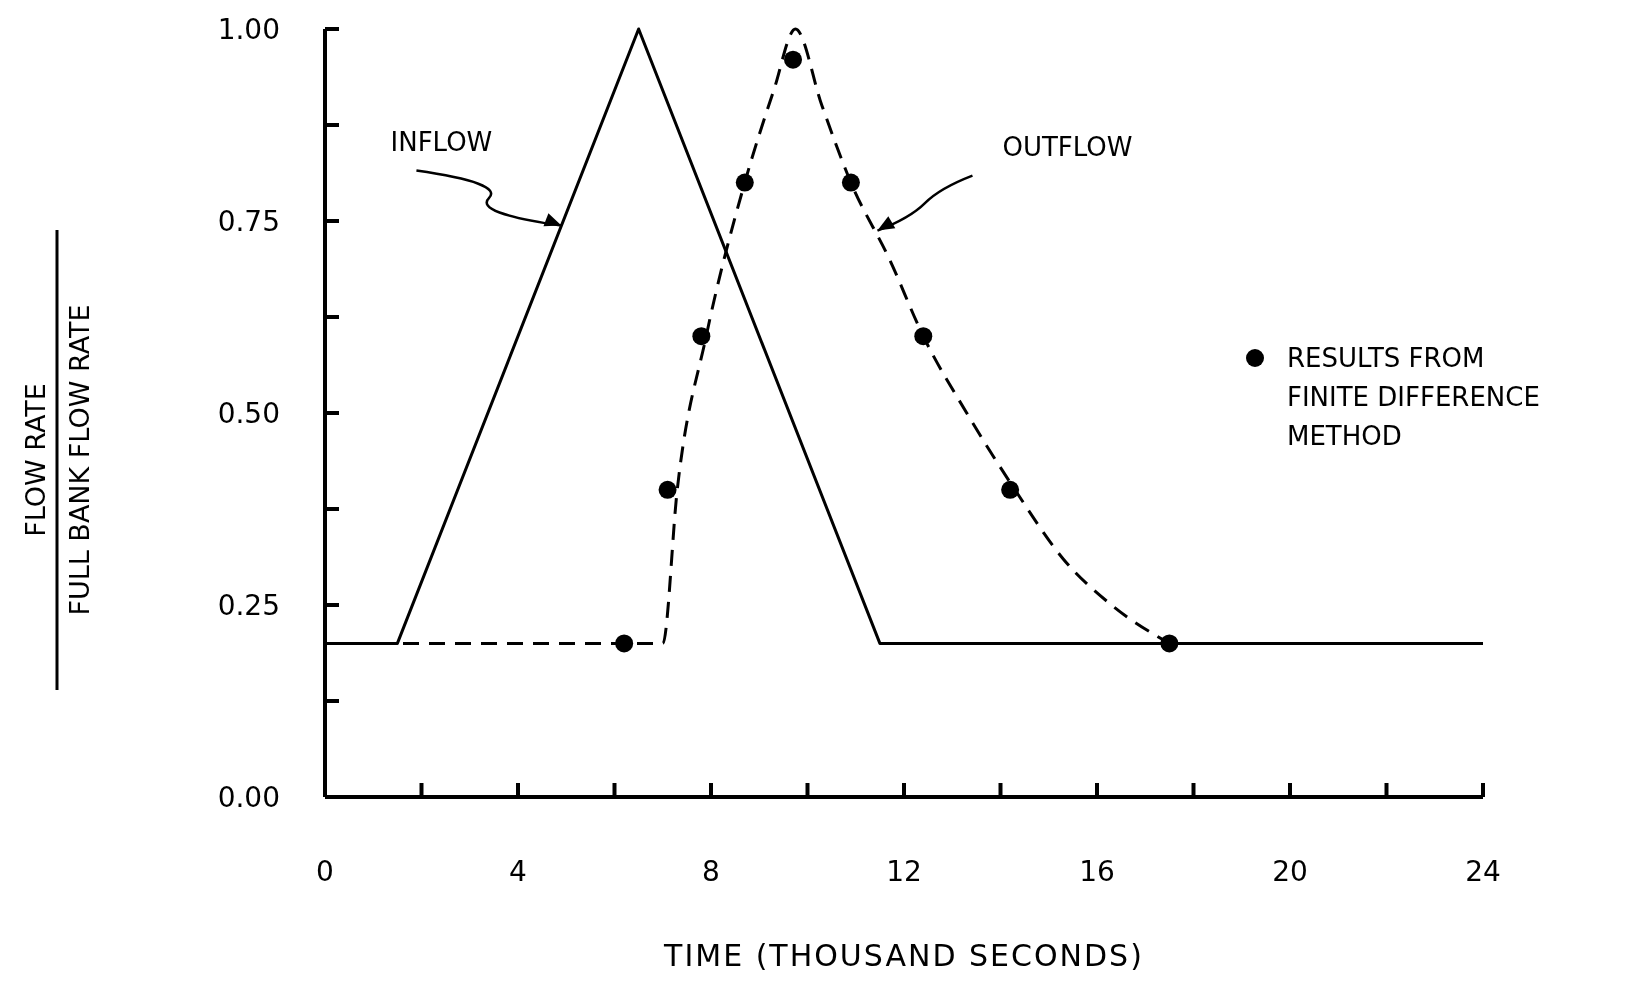 This screenshot has width=1629, height=982. I want to click on x-tick-label: 20, so click(1290, 871).